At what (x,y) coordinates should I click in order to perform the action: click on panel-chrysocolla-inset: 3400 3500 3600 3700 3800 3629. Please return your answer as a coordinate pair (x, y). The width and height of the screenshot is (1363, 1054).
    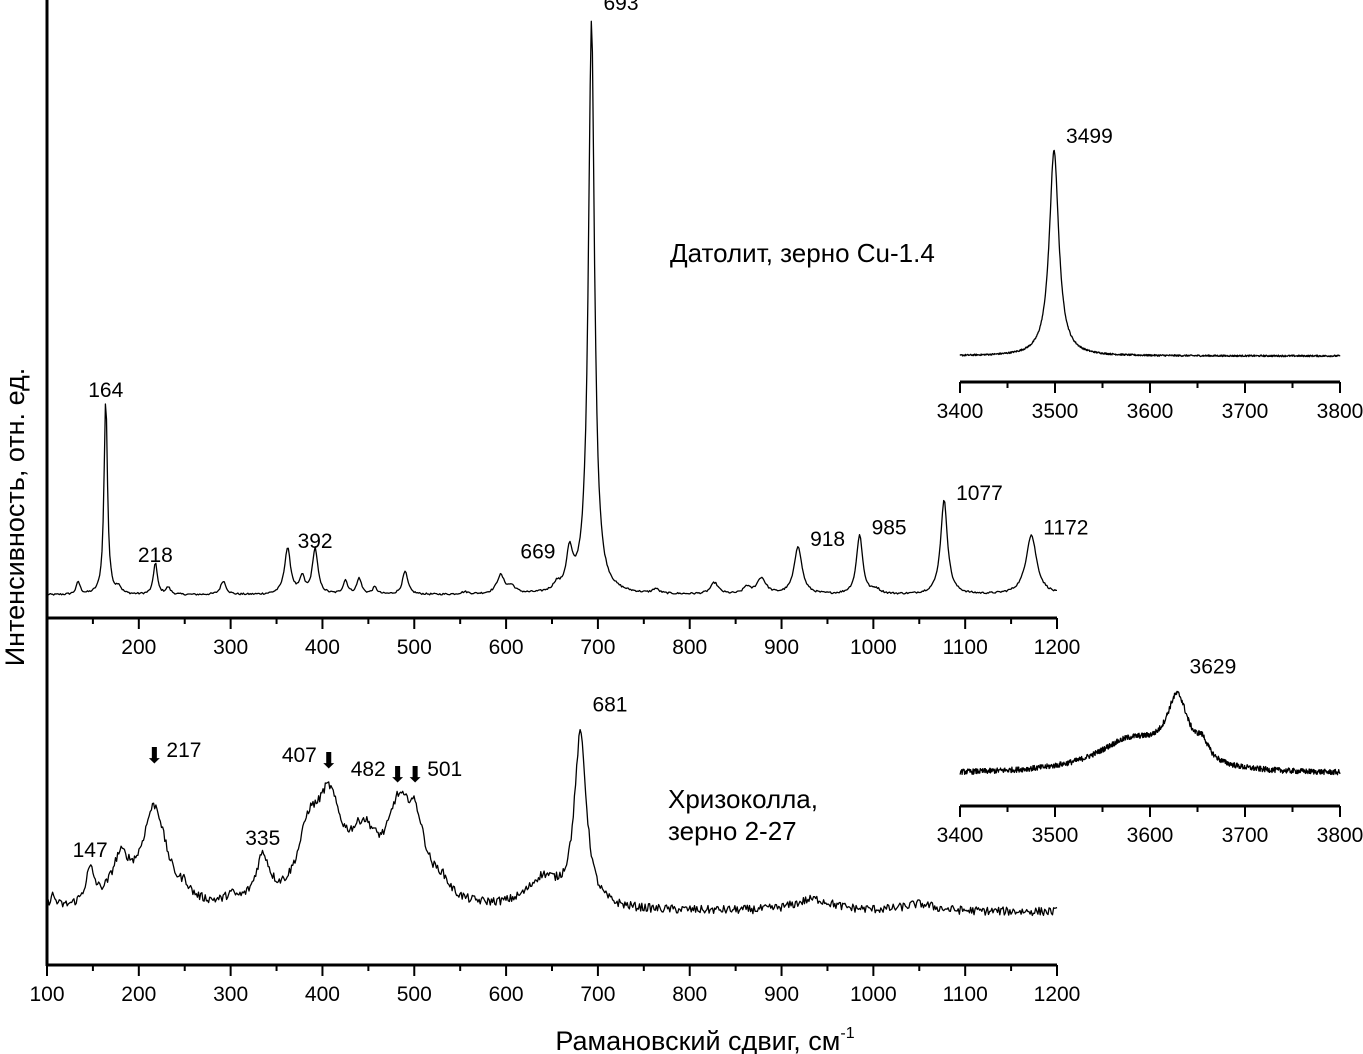
    Looking at the image, I should click on (1150, 751).